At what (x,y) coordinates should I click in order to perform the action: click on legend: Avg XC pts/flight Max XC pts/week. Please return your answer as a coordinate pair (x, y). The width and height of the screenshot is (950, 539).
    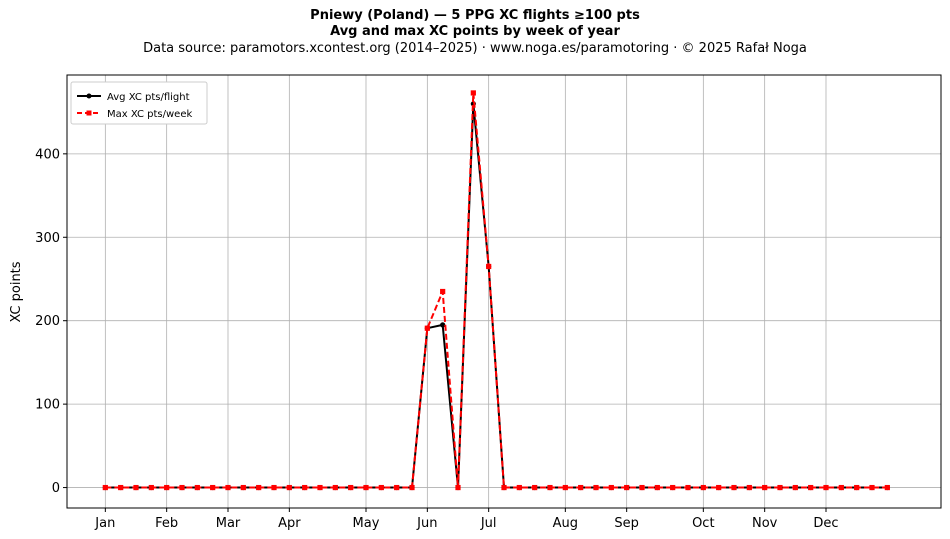
    Looking at the image, I should click on (139, 103).